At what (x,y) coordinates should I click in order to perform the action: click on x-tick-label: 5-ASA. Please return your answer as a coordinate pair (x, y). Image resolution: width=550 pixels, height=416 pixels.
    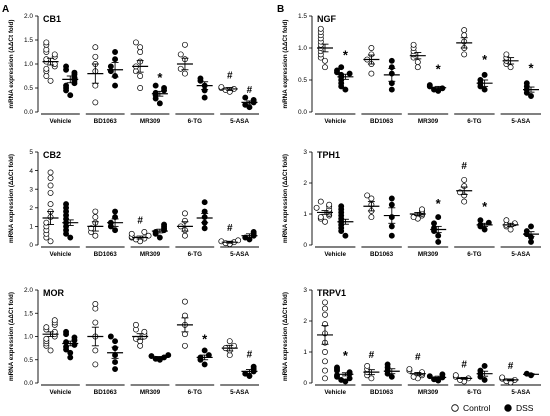
    Looking at the image, I should click on (239, 392).